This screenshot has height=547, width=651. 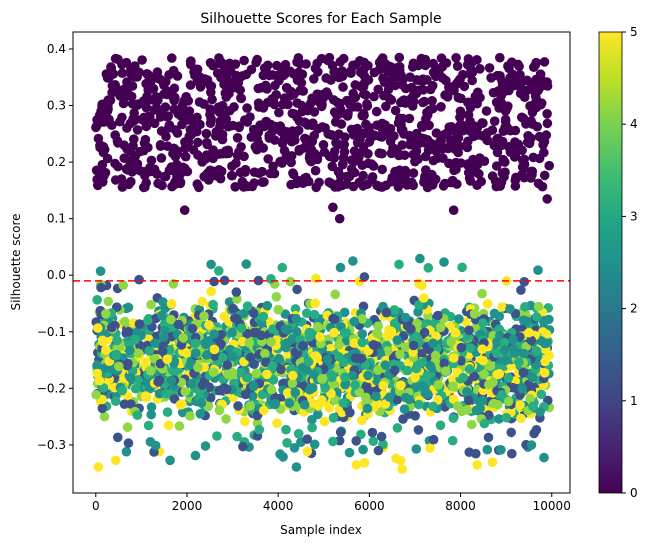 What do you see at coordinates (56, 162) in the screenshot?
I see `y-tick-label: 0.2` at bounding box center [56, 162].